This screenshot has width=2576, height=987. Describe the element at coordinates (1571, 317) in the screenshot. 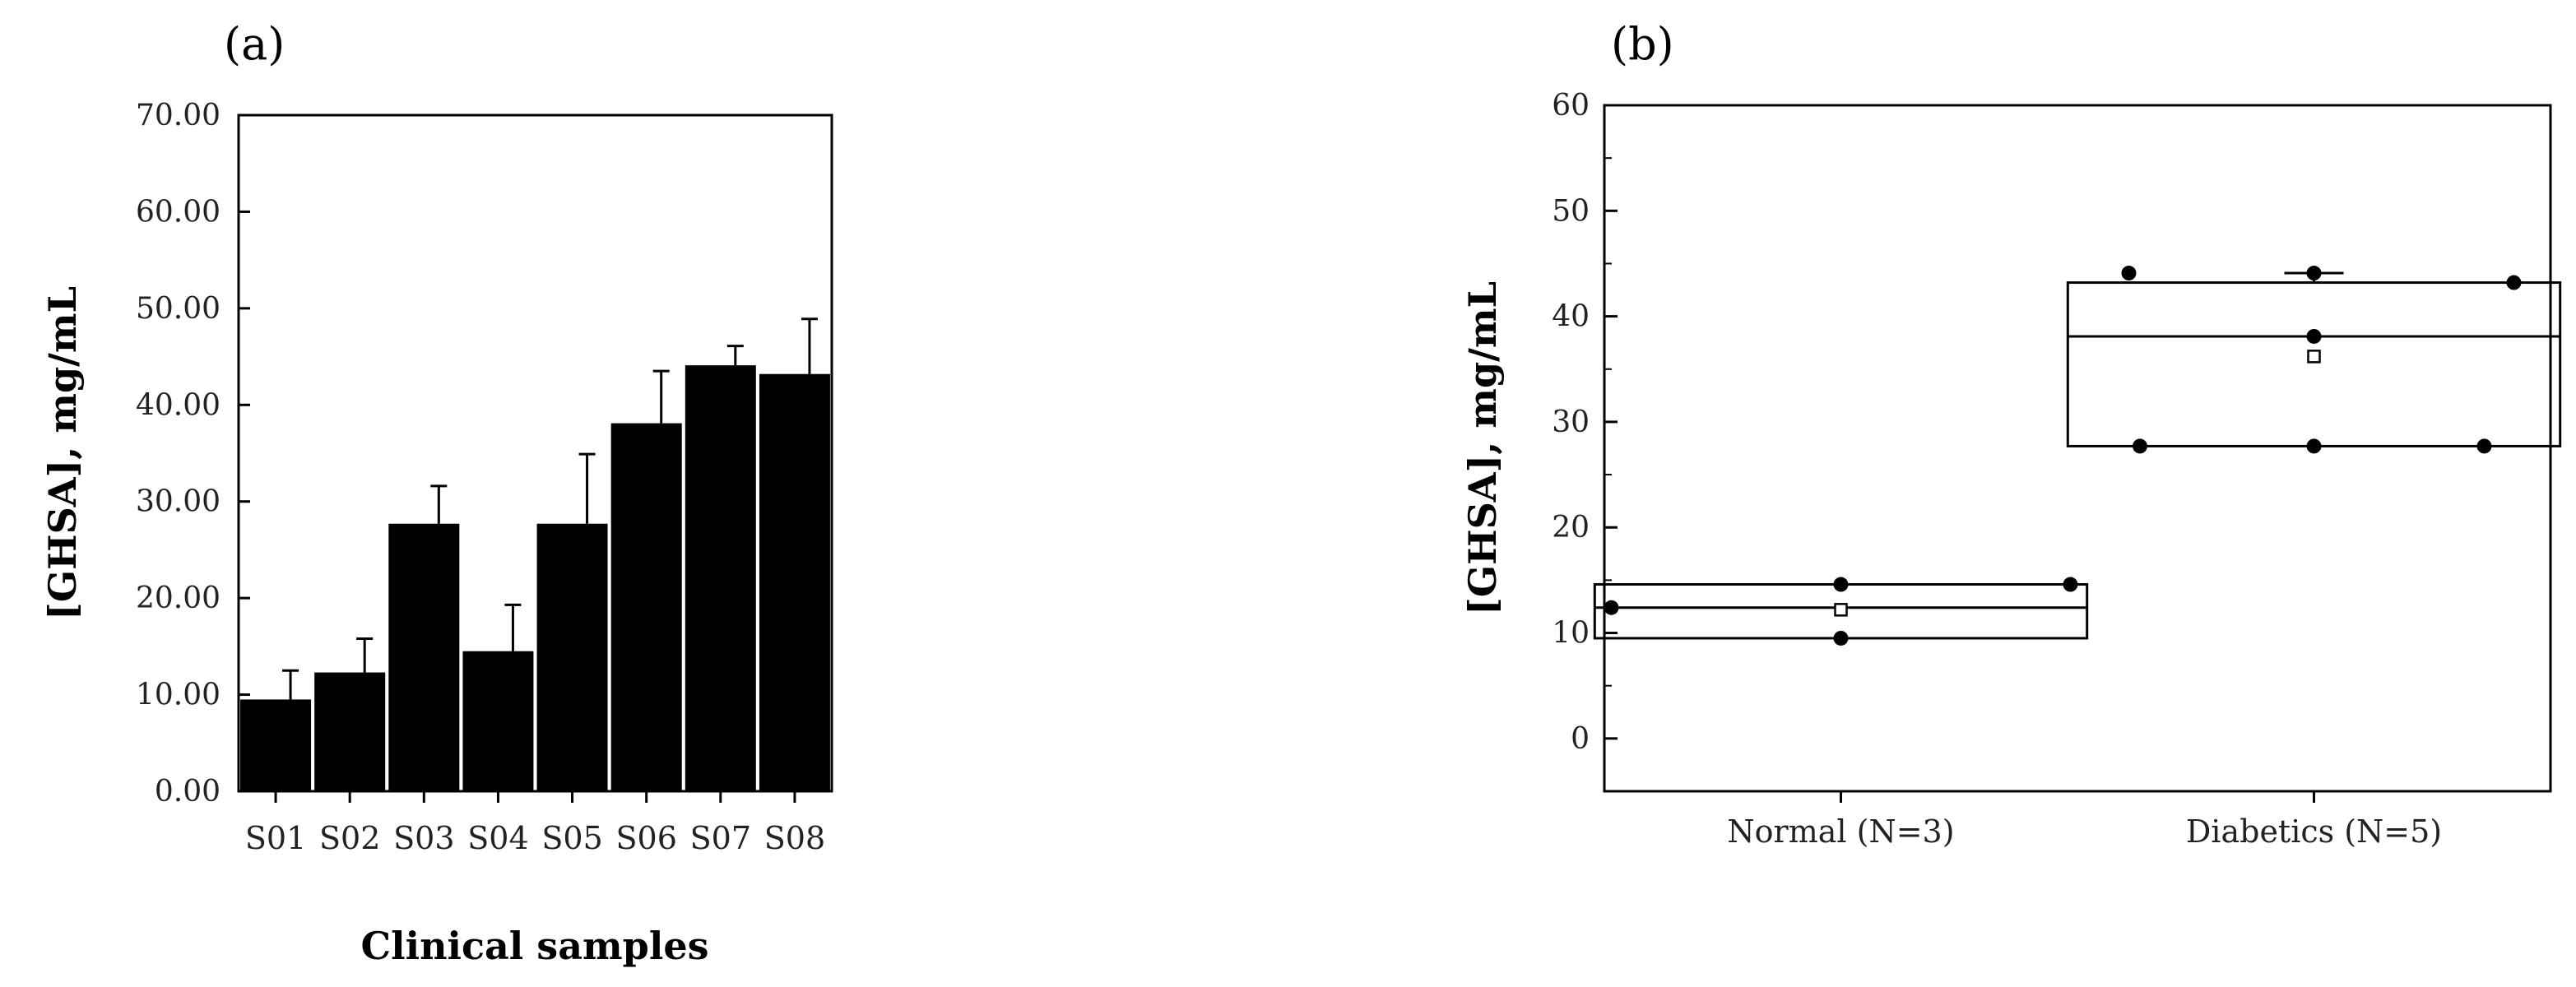

I see `y-tick-label: 40` at that location.